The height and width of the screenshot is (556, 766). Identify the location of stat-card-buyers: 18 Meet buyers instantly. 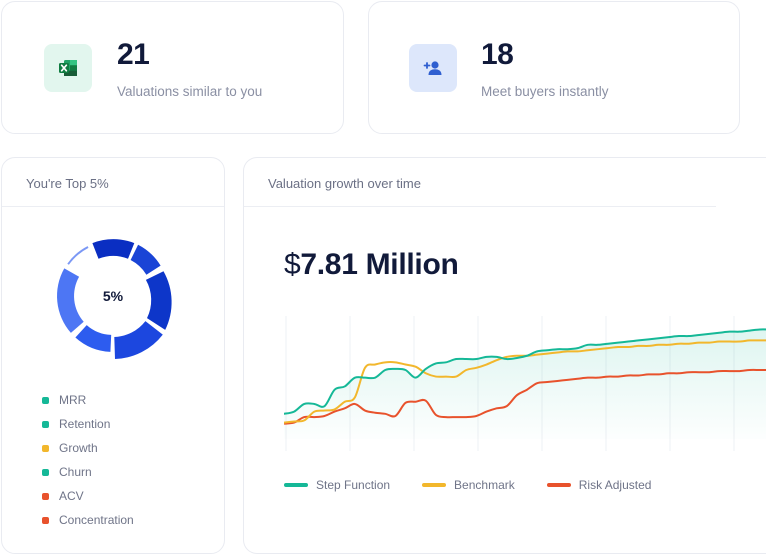
(554, 67).